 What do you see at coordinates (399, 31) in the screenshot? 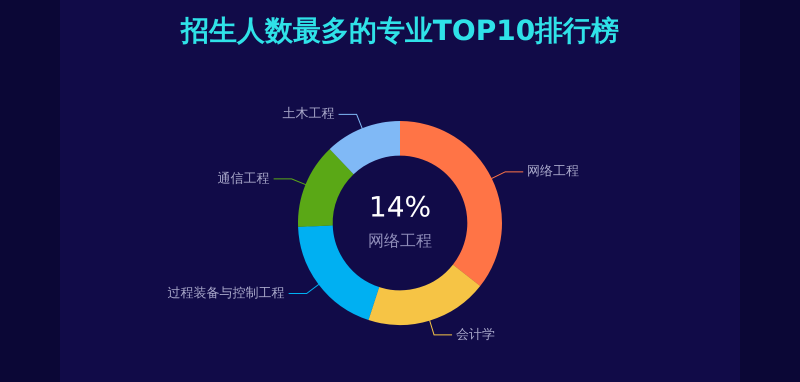
I see `chart-title: 招生人数最多的专业TOP10排行榜` at bounding box center [399, 31].